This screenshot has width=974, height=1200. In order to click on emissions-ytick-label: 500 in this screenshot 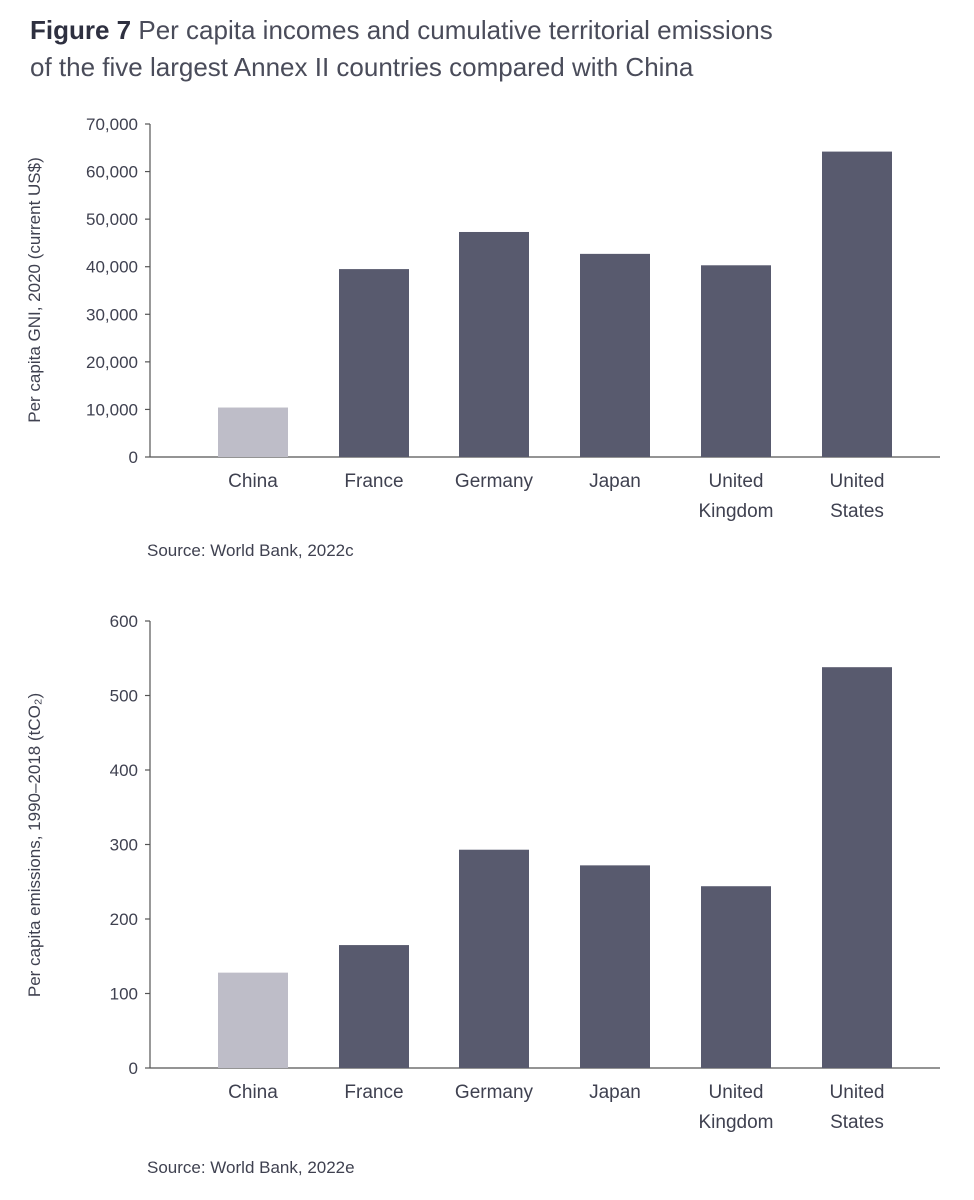, I will do `click(124, 696)`.